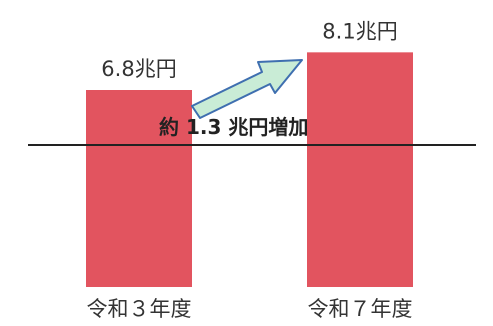  Describe the element at coordinates (139, 188) in the screenshot. I see `bar-reiwa3` at that location.